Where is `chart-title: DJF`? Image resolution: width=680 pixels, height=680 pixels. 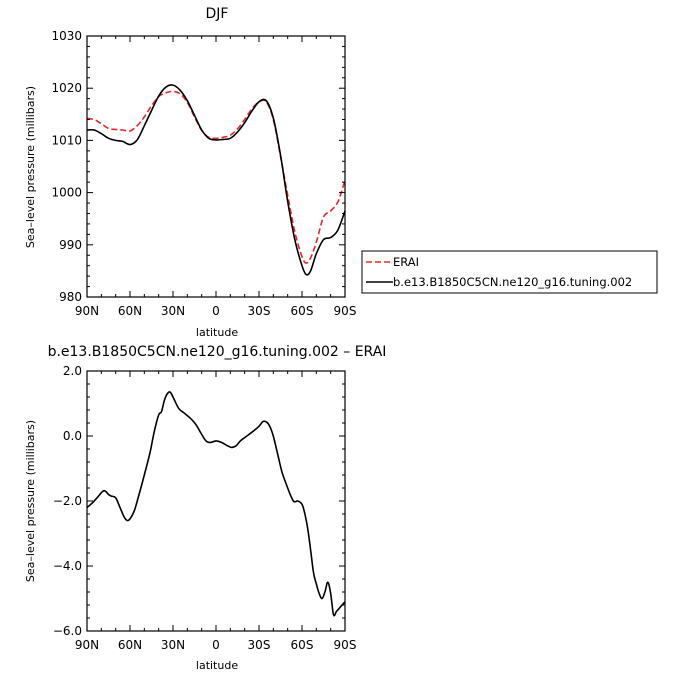
chart-title: DJF is located at coordinates (217, 14).